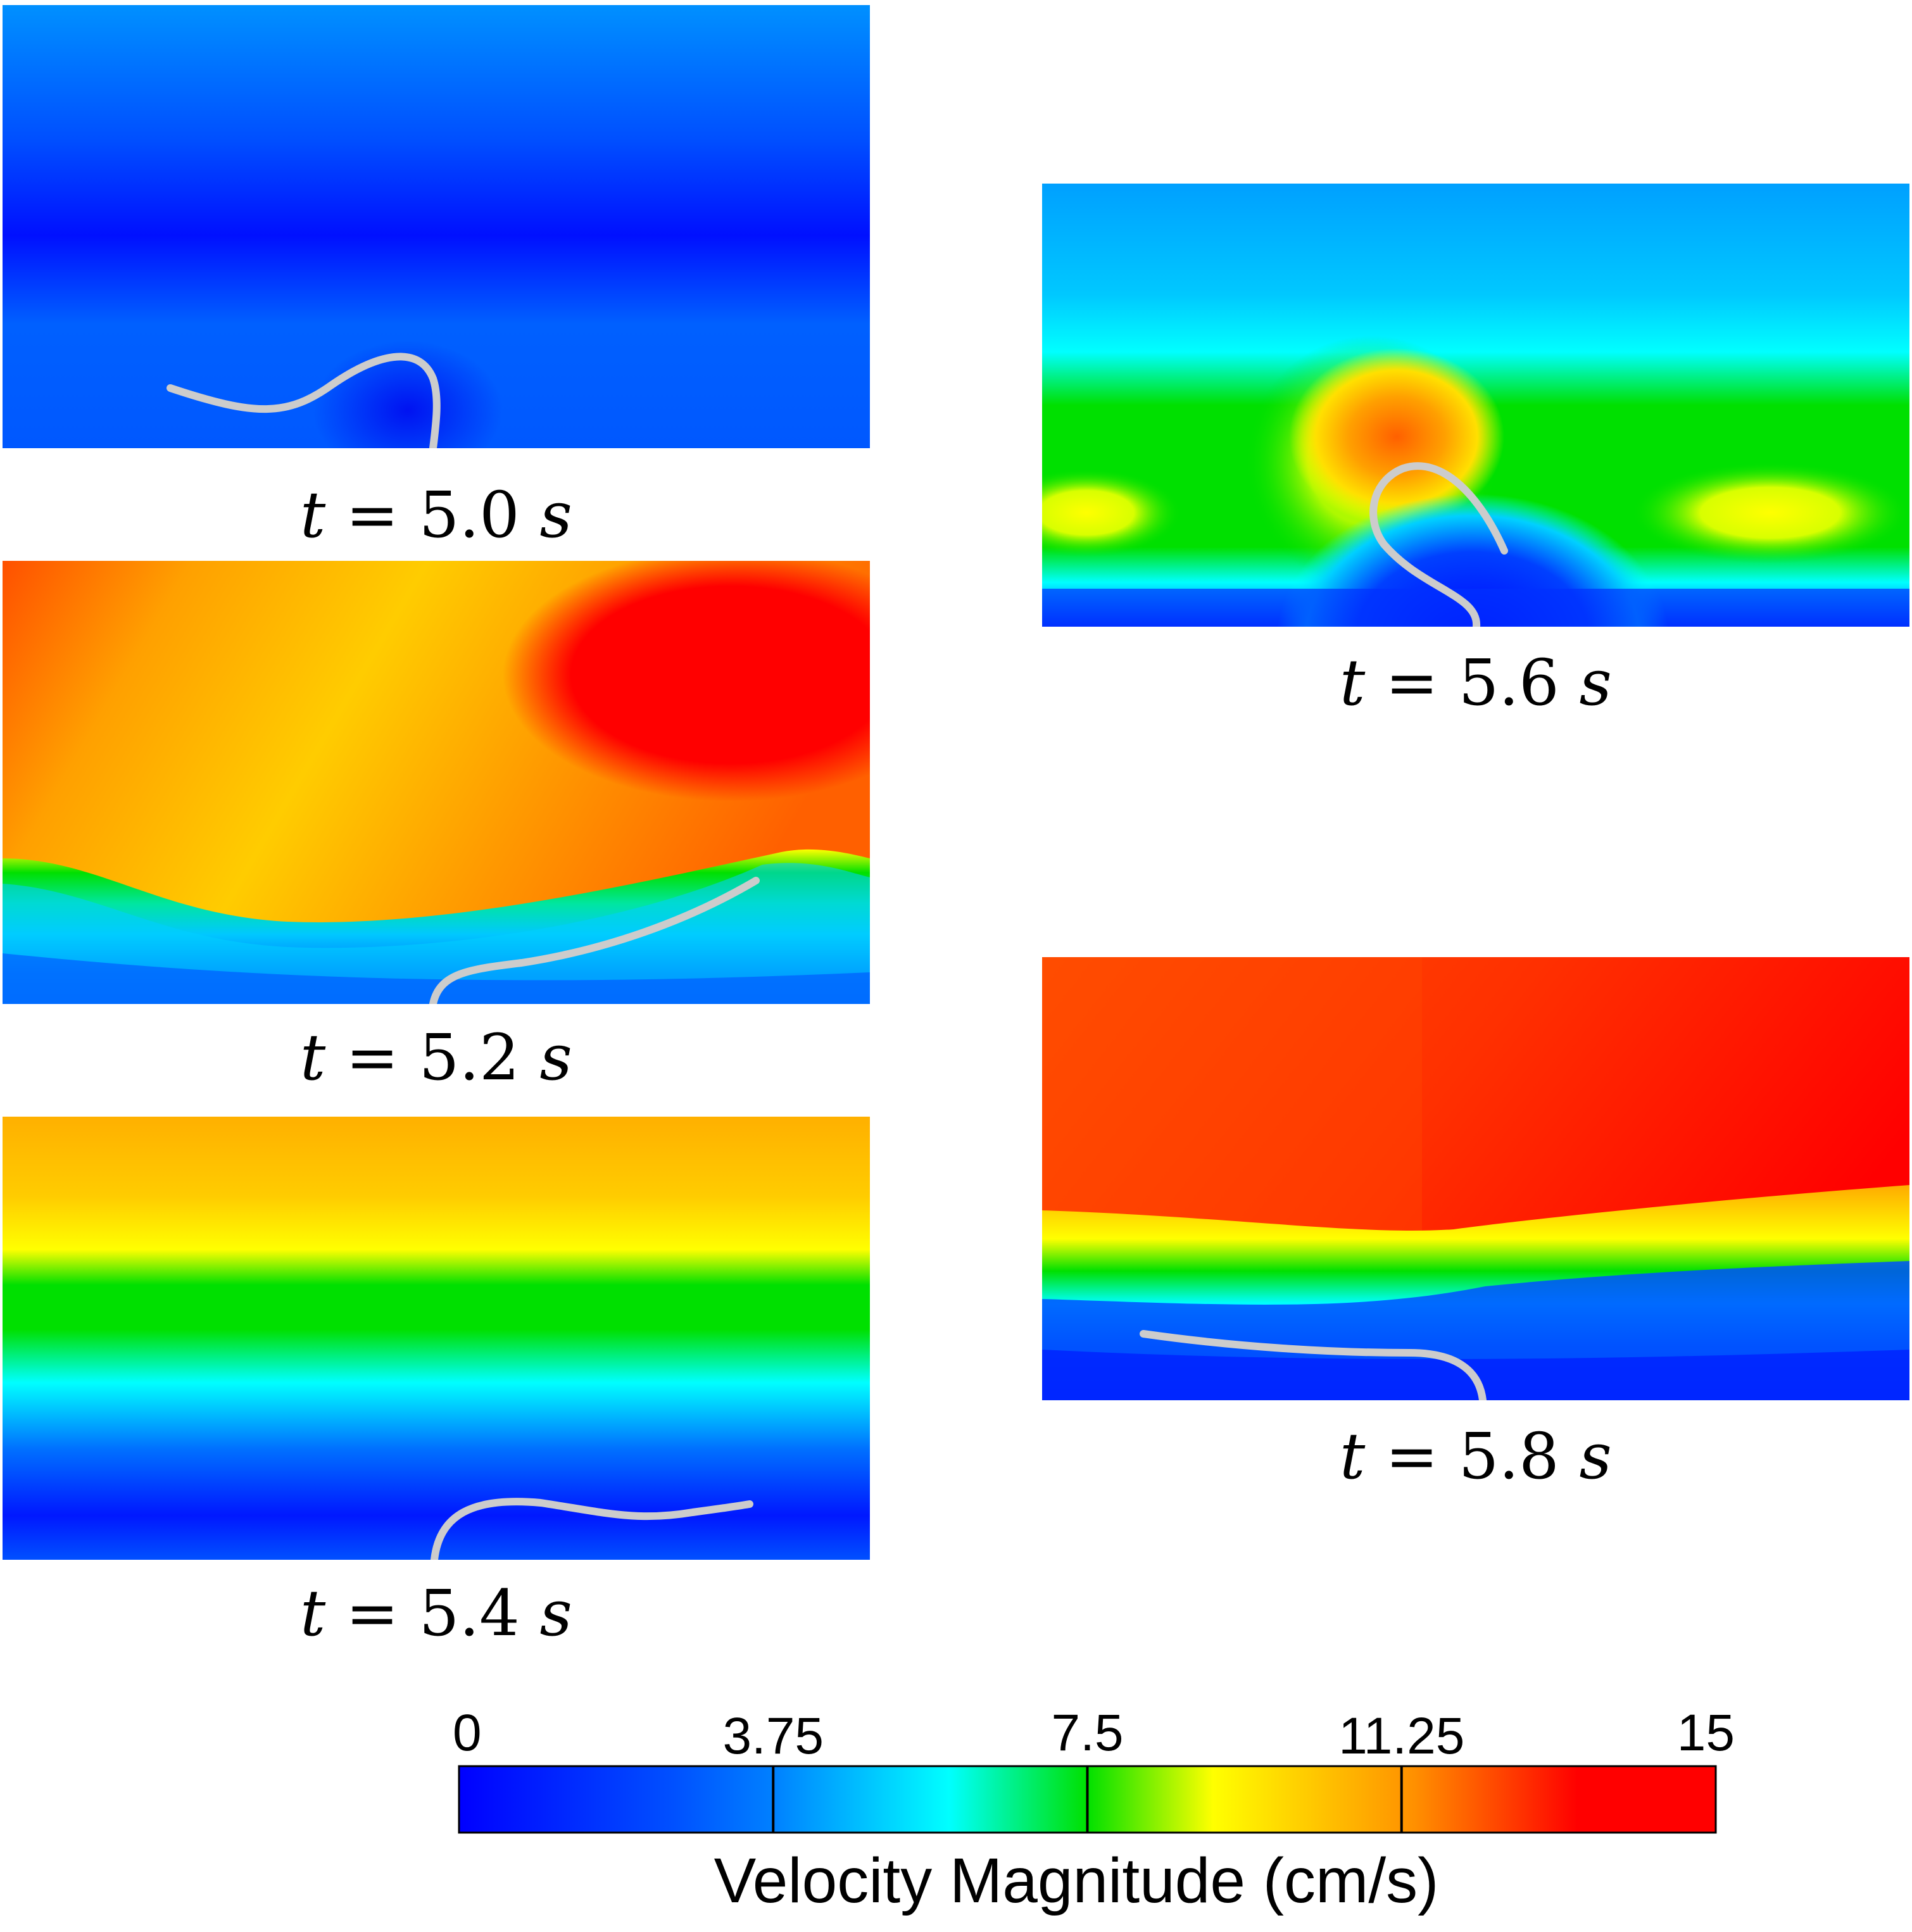 The height and width of the screenshot is (1932, 1912). What do you see at coordinates (1476, 683) in the screenshot?
I see `caption-t-5-6: t = 5.6 s` at bounding box center [1476, 683].